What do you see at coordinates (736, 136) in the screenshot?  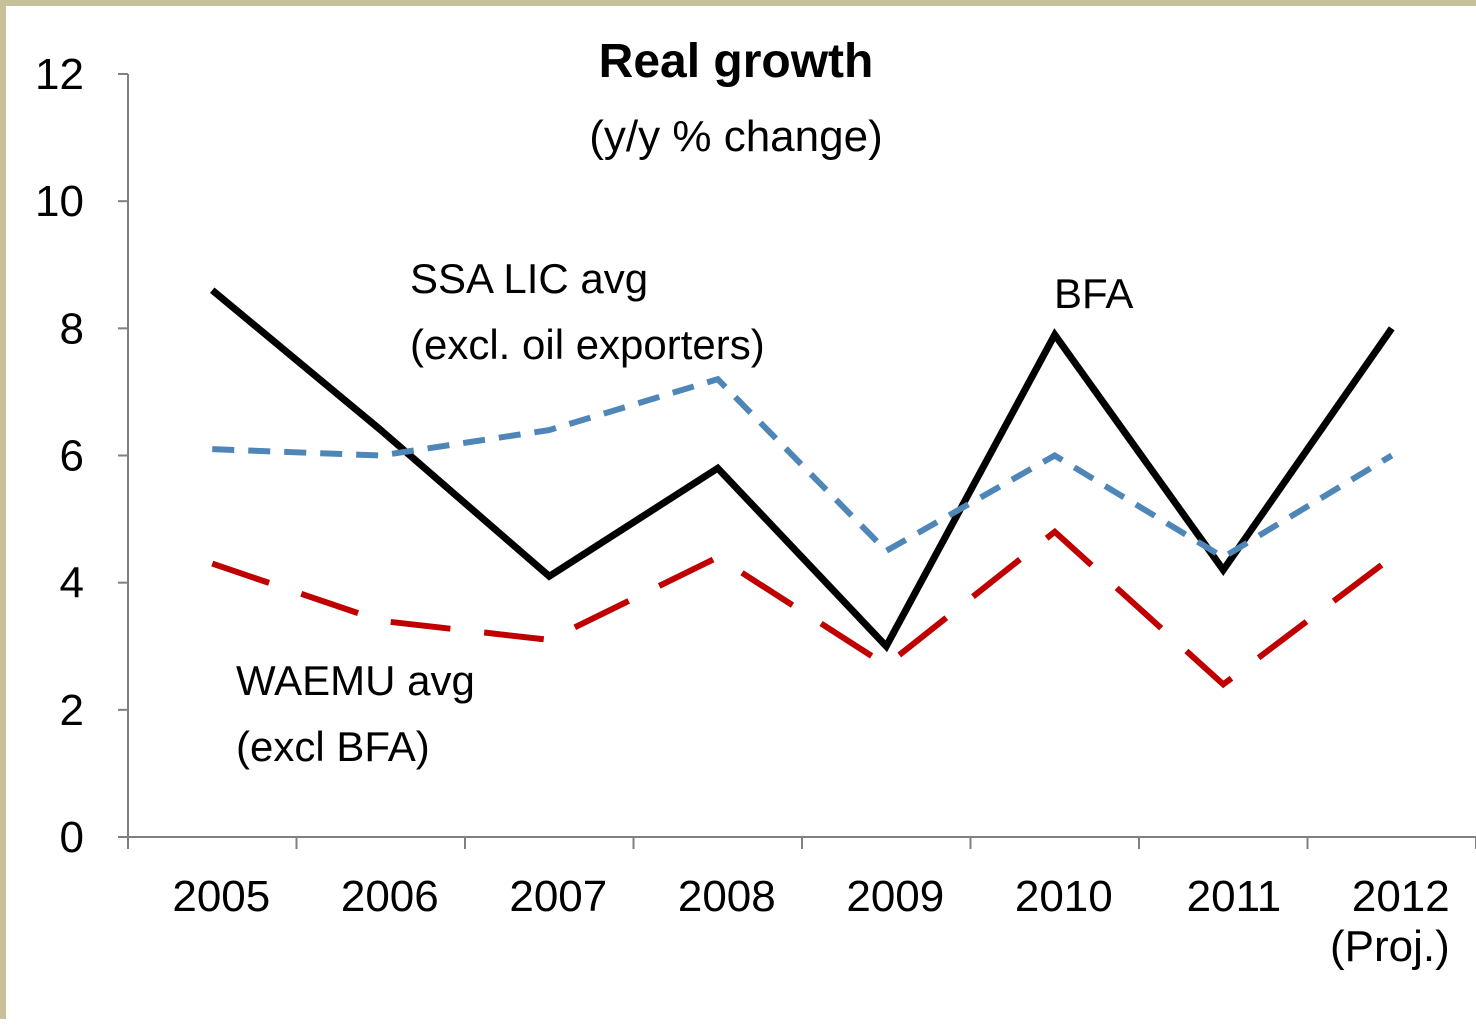 I see `chart-subtitle: (y/y % change)` at bounding box center [736, 136].